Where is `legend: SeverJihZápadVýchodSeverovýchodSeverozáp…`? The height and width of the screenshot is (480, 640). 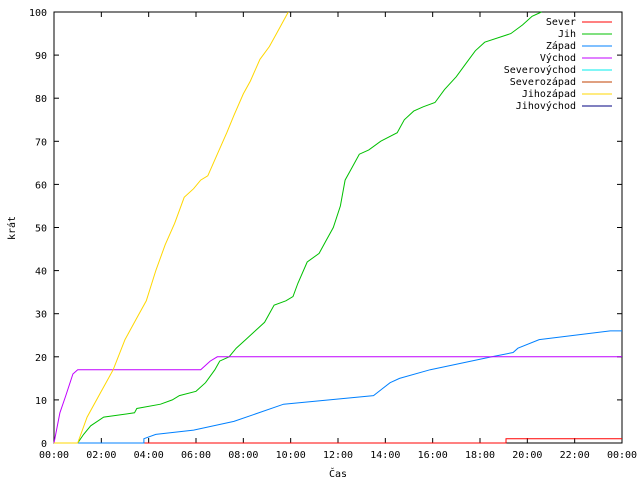
legend: SeverJihZápadVýchodSeverovýchodSeverozáp… is located at coordinates (558, 64).